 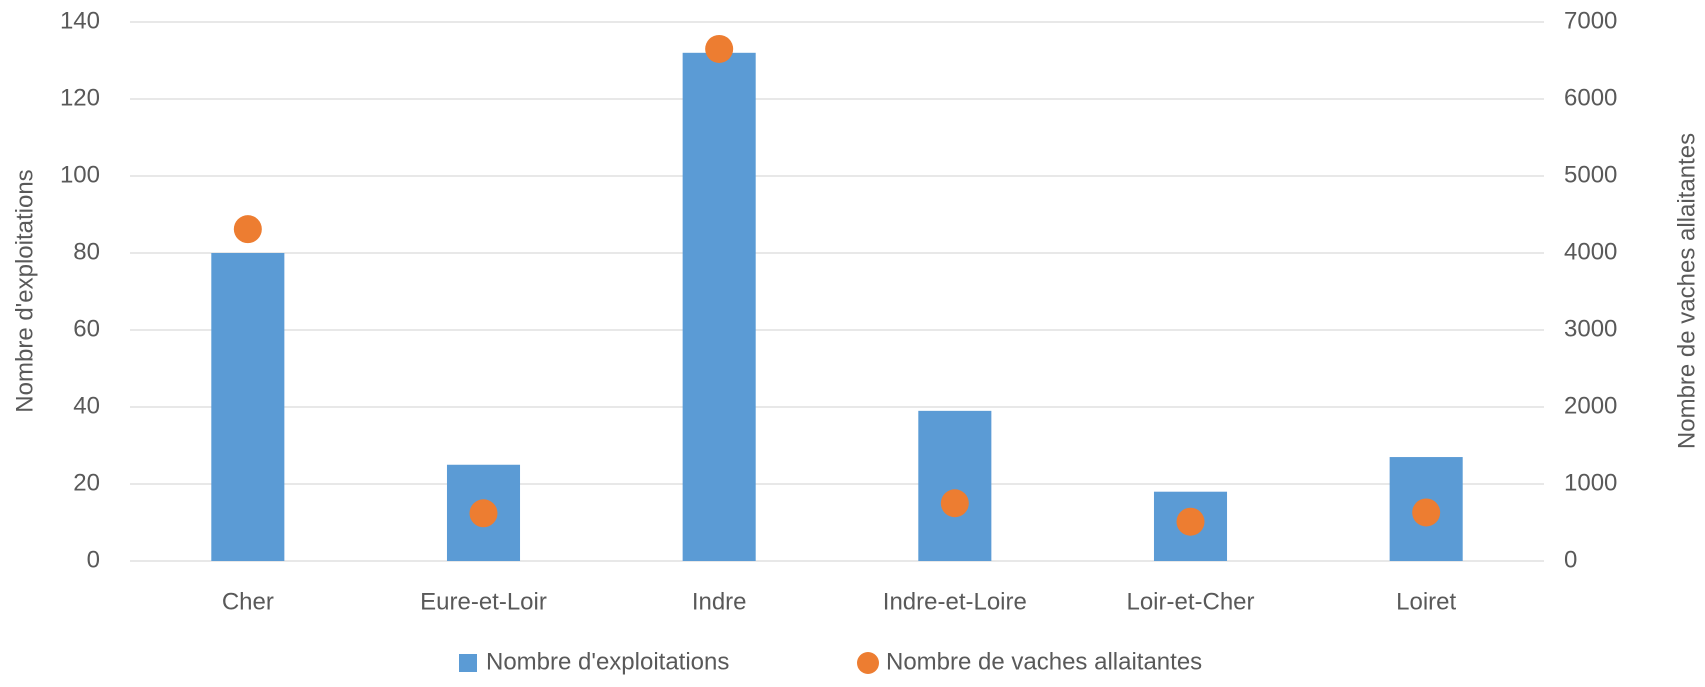 I want to click on x-tick-label: Eure-et-Loir, so click(x=483, y=601).